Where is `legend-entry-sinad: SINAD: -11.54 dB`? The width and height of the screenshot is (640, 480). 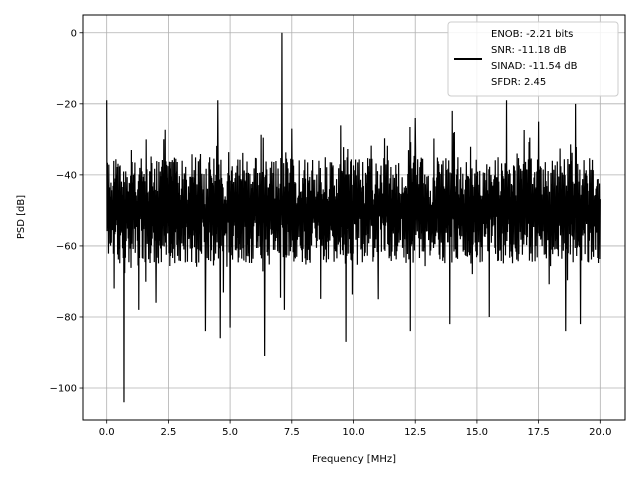
legend-entry-sinad: SINAD: -11.54 dB is located at coordinates (534, 66).